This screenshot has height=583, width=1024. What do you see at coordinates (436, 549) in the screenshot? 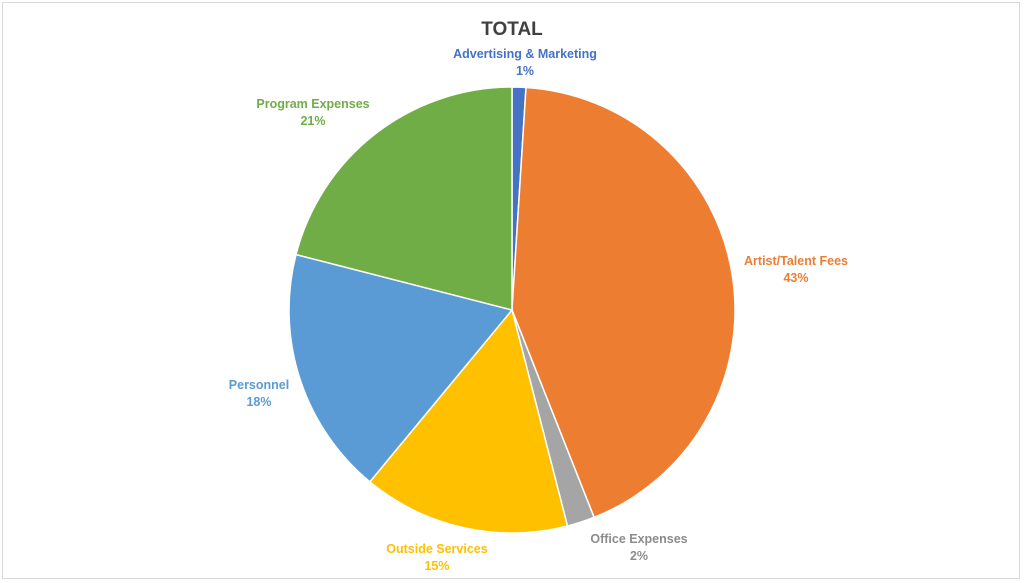
I see `data-label-name-outside-services: Outside Services` at bounding box center [436, 549].